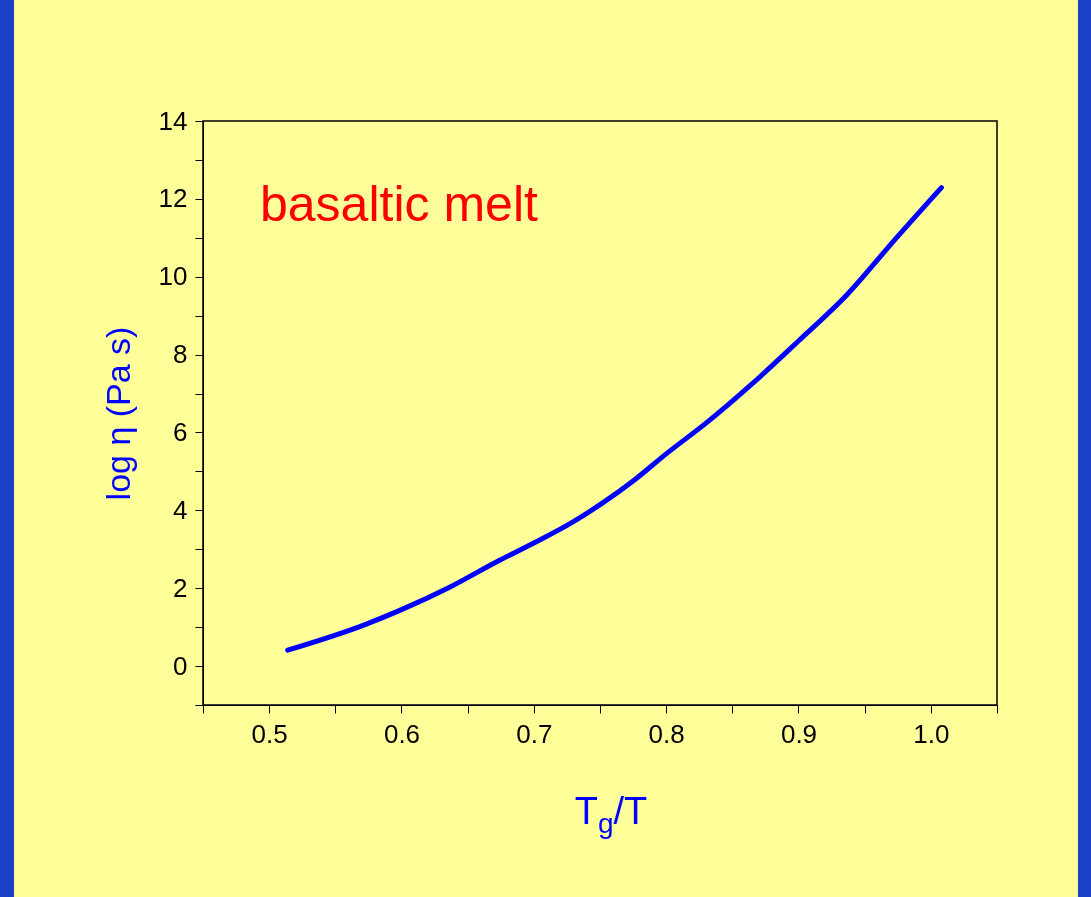  What do you see at coordinates (399, 204) in the screenshot?
I see `annotation: basaltic melt` at bounding box center [399, 204].